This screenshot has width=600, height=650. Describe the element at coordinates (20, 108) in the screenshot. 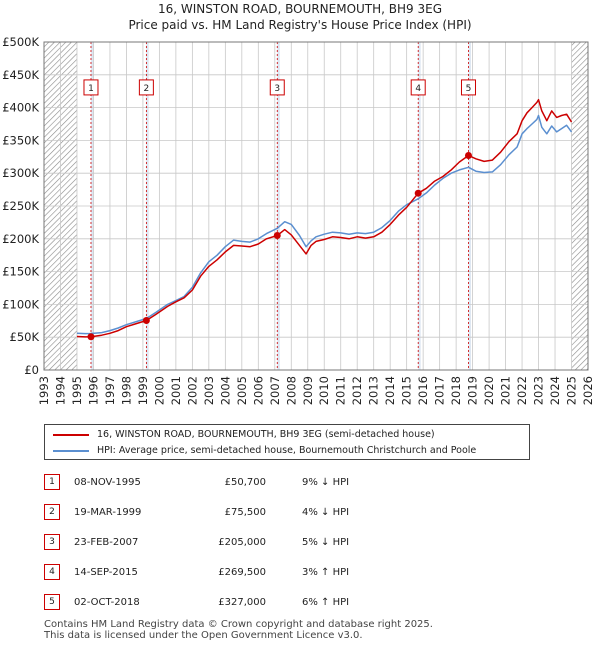

I see `y-tick-label: £400K` at that location.